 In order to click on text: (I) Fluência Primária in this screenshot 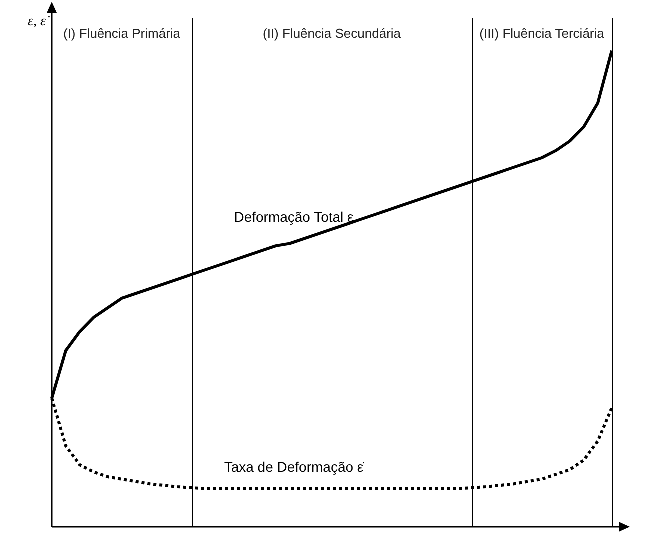, I will do `click(122, 34)`.